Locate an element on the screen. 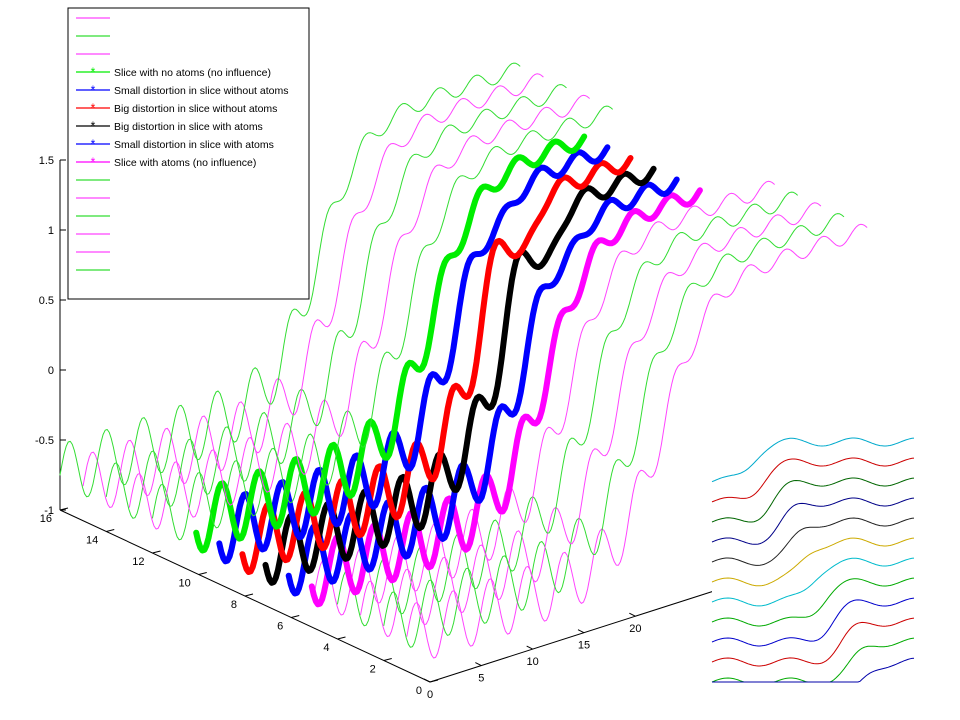 This screenshot has height=720, width=960. legend-label-5: Big distortion in slice without atoms is located at coordinates (195, 109).